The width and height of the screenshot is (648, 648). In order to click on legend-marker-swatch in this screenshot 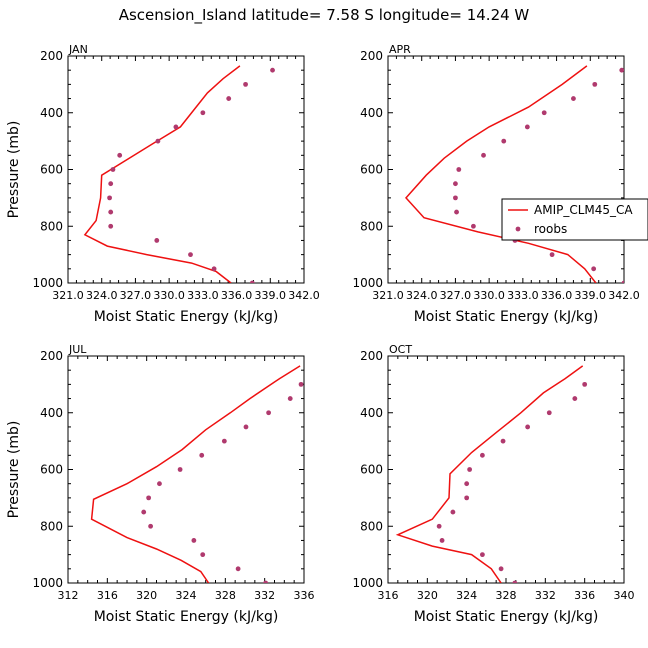, I will do `click(518, 229)`.